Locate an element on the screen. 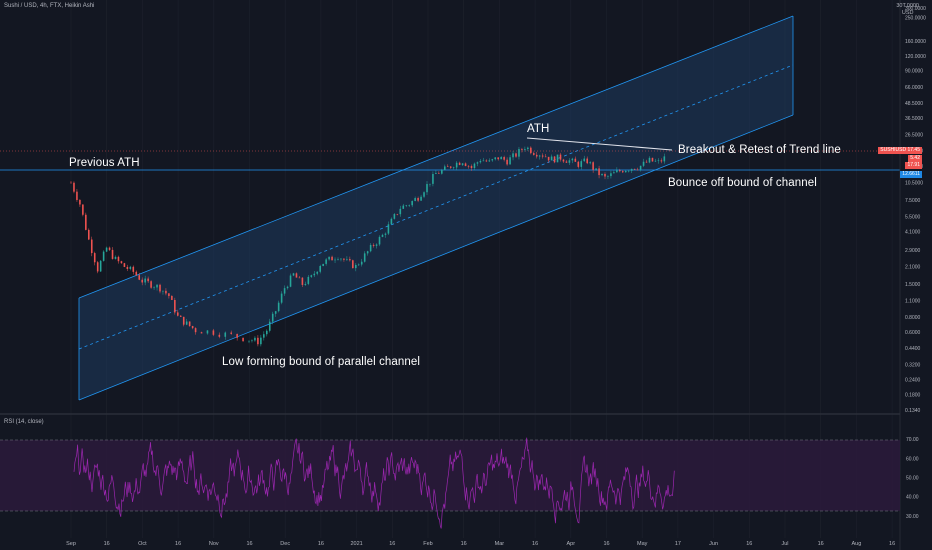 This screenshot has width=932, height=550. time-tick-label: Mar is located at coordinates (500, 544).